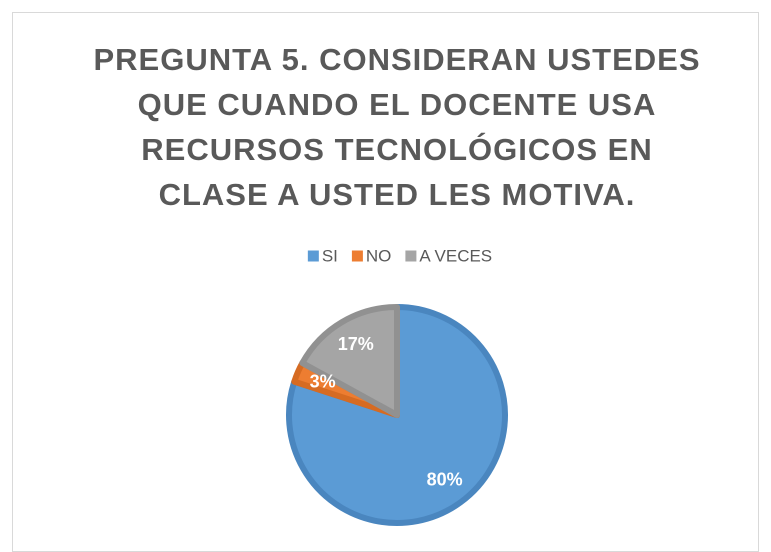 Image resolution: width=771 pixels, height=552 pixels. I want to click on data-label: 3%, so click(323, 382).